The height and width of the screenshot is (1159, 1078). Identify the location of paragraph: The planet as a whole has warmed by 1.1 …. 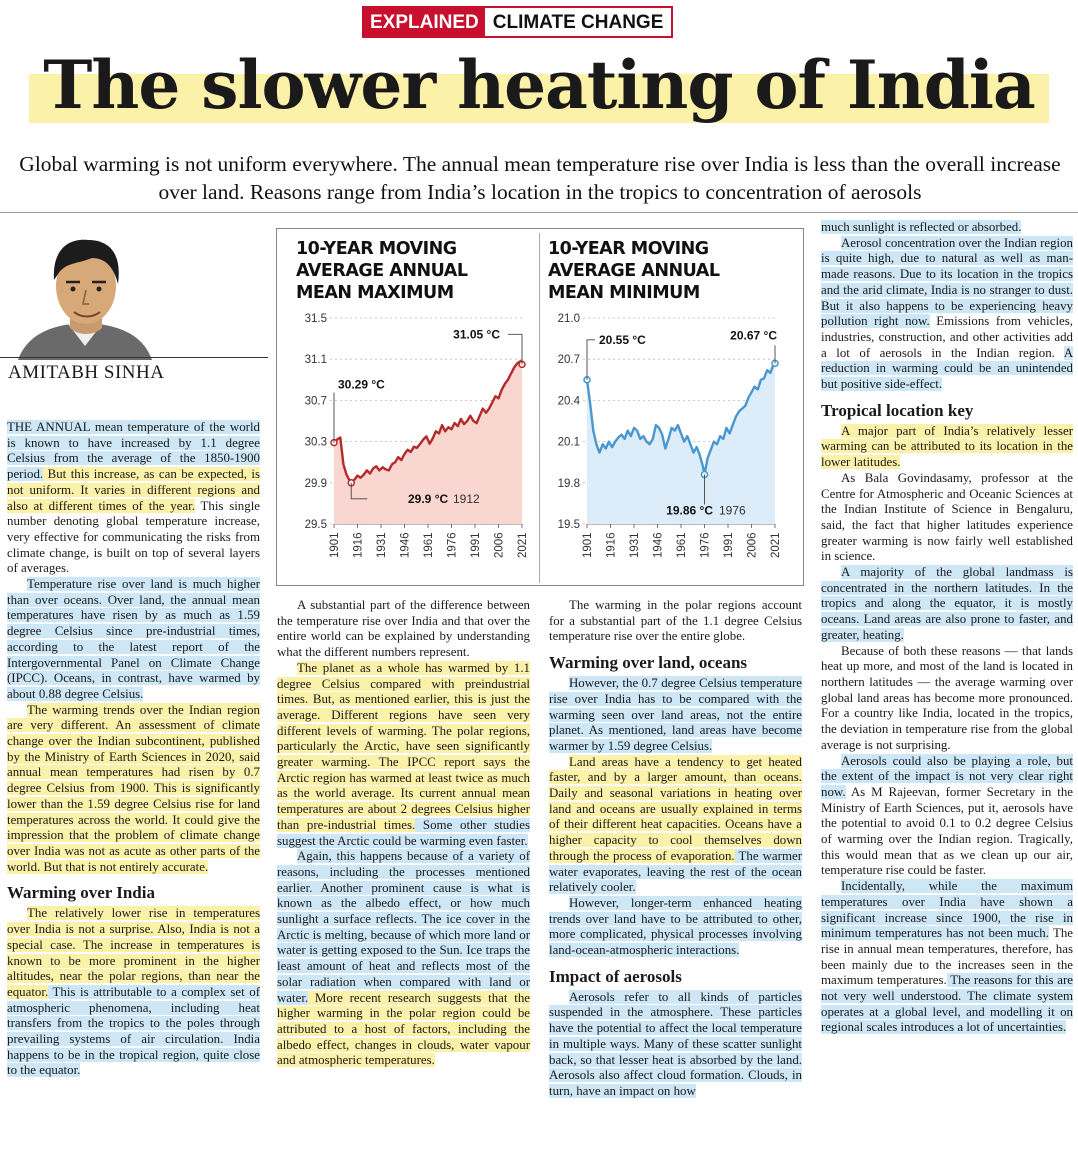
(404, 754).